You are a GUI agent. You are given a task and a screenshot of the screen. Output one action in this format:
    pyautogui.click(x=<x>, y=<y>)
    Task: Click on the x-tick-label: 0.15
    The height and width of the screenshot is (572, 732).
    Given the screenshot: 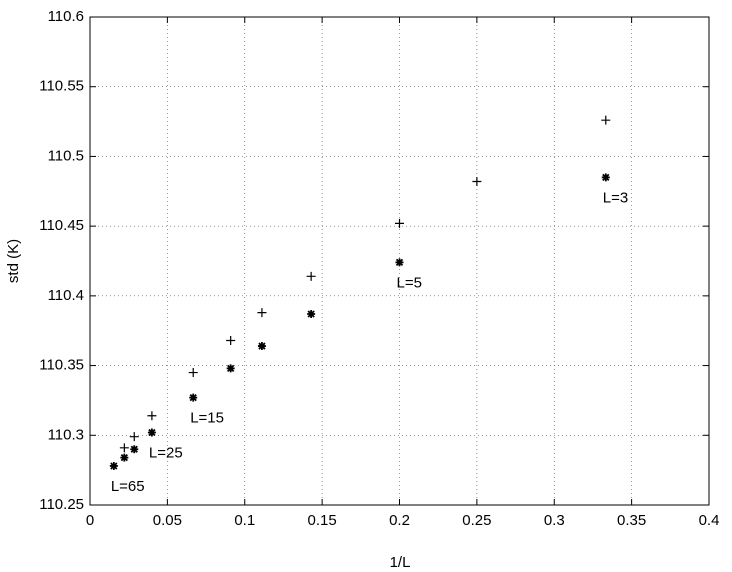 What is the action you would take?
    pyautogui.click(x=322, y=520)
    